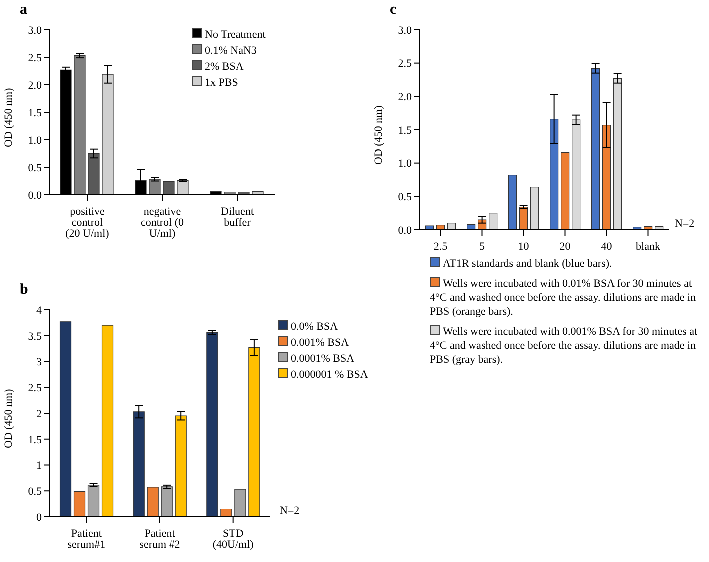 This screenshot has height=562, width=709. What do you see at coordinates (160, 539) in the screenshot?
I see `x-tick-label: Patient serum #2` at bounding box center [160, 539].